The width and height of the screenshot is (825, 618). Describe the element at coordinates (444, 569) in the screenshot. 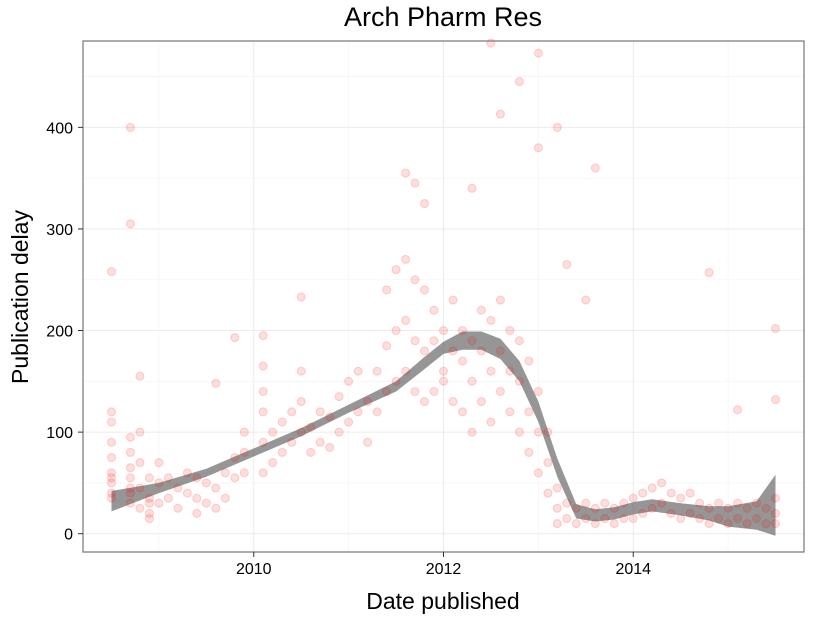

I see `x-tick-label: 2012` at that location.